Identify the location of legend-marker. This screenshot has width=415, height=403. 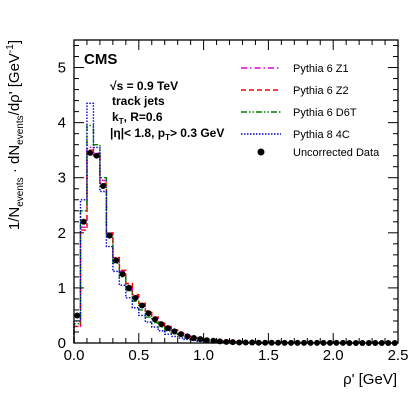
(261, 152).